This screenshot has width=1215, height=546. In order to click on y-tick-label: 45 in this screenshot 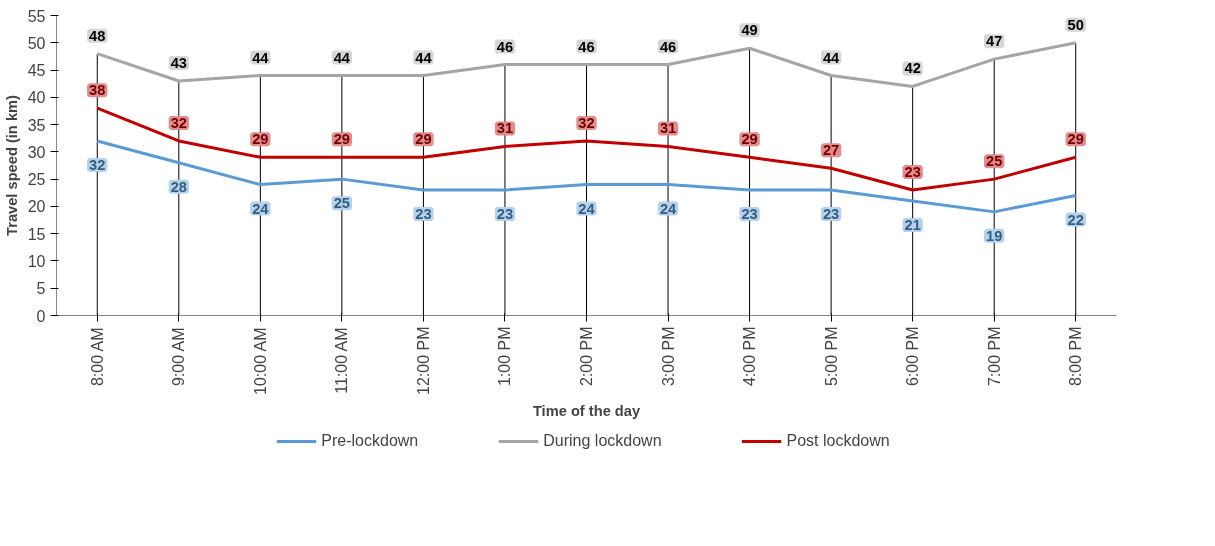, I will do `click(36, 71)`.